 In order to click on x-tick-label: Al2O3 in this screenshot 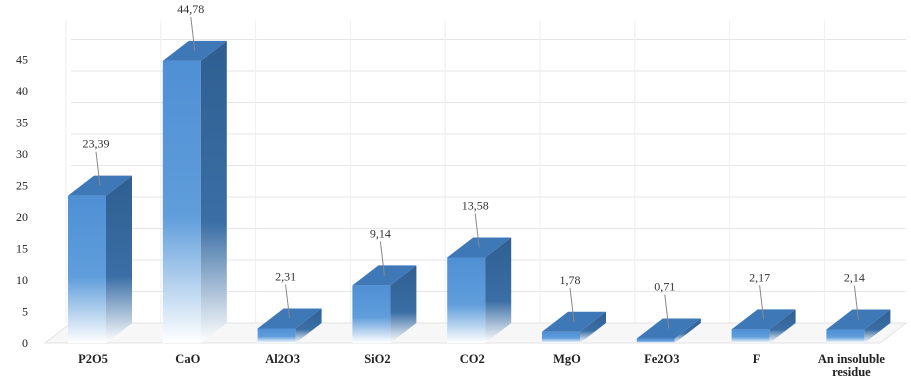, I will do `click(282, 359)`.